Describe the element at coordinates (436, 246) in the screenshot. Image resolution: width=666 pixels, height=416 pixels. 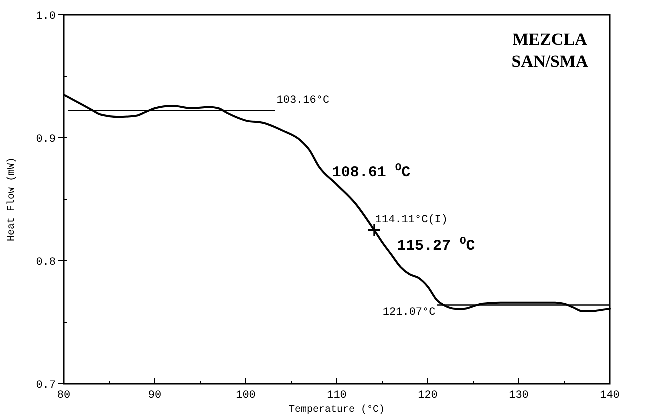
I see `annotation: 115.27 $^{O}$C` at that location.